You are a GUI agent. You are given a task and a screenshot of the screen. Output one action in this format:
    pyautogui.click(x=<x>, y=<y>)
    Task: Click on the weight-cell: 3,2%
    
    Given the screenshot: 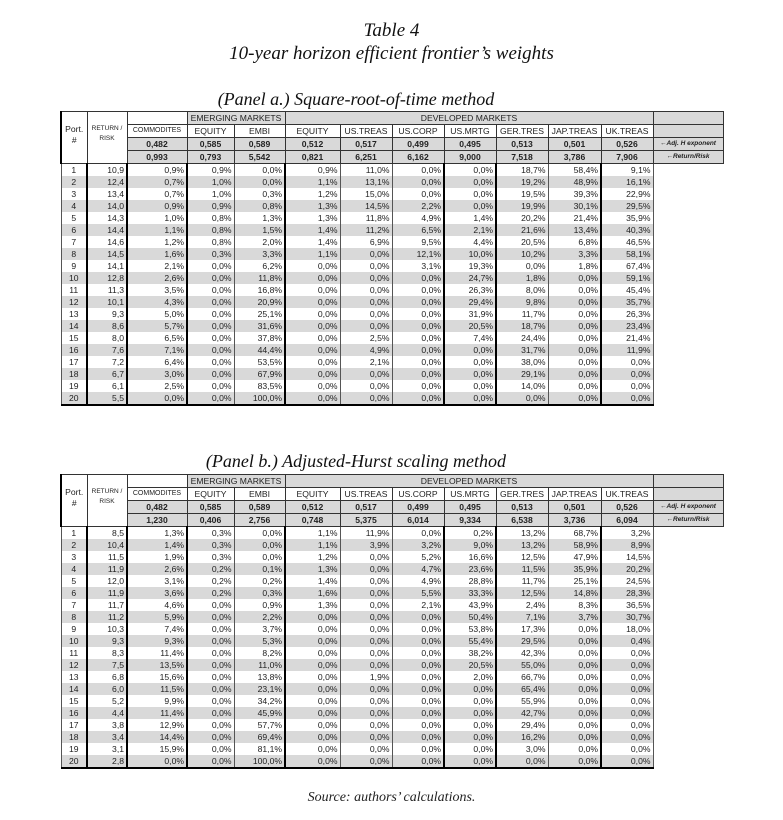 What is the action you would take?
    pyautogui.click(x=418, y=545)
    